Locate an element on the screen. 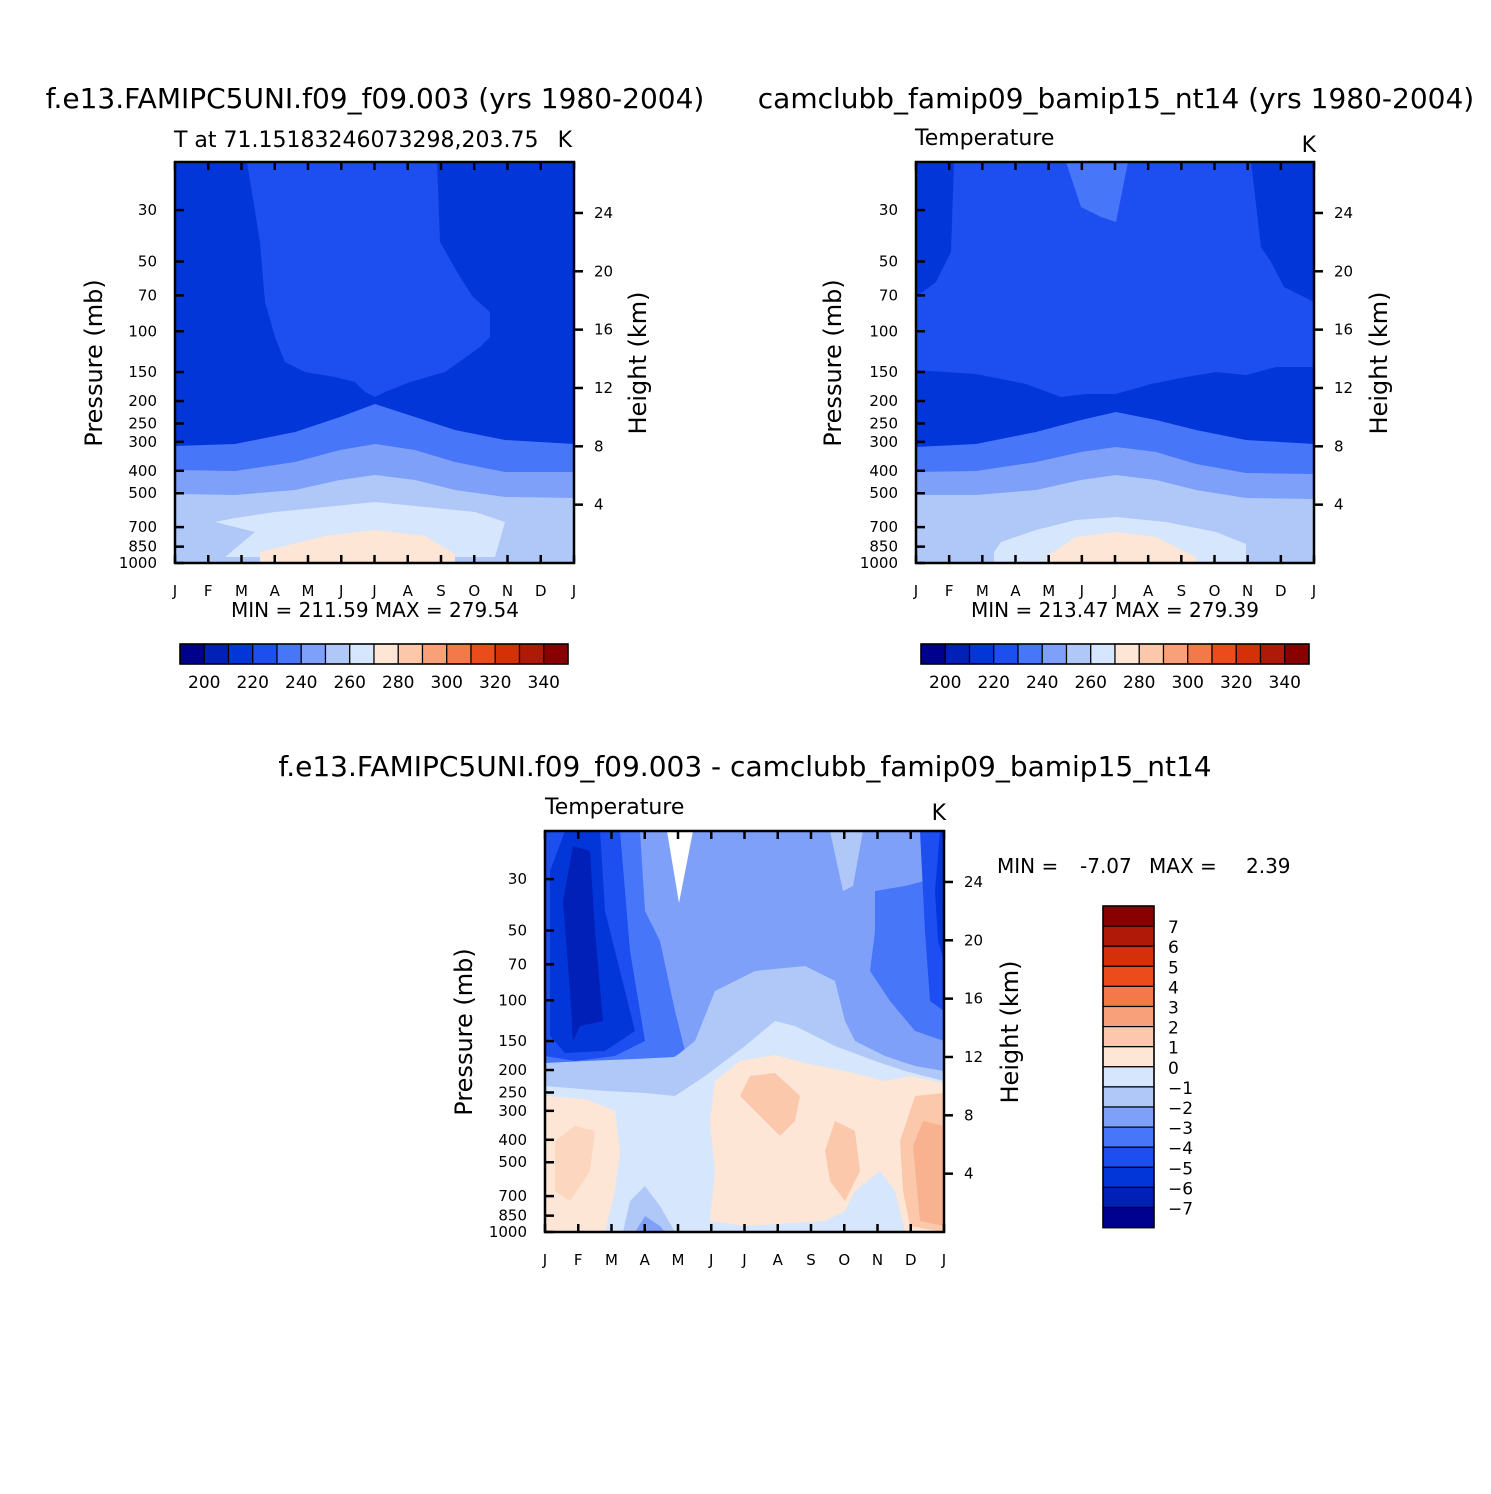  y-tick-label: 150 is located at coordinates (142, 372).